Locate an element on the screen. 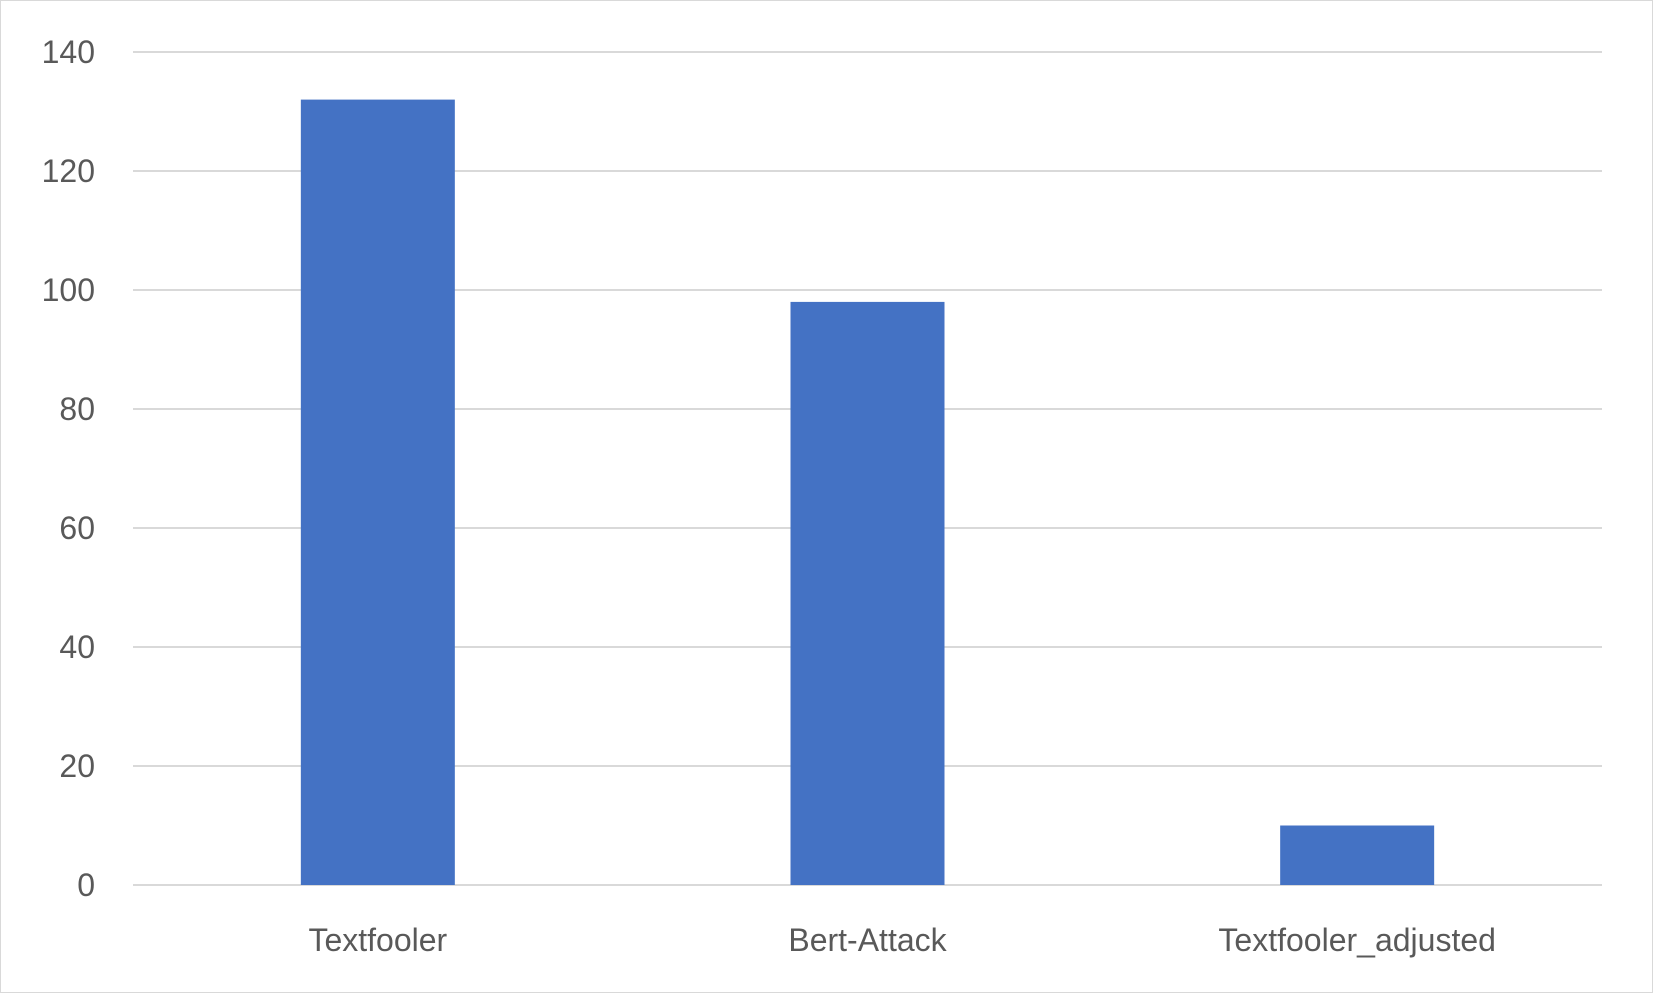  y-tick-label: 0 is located at coordinates (86, 885).